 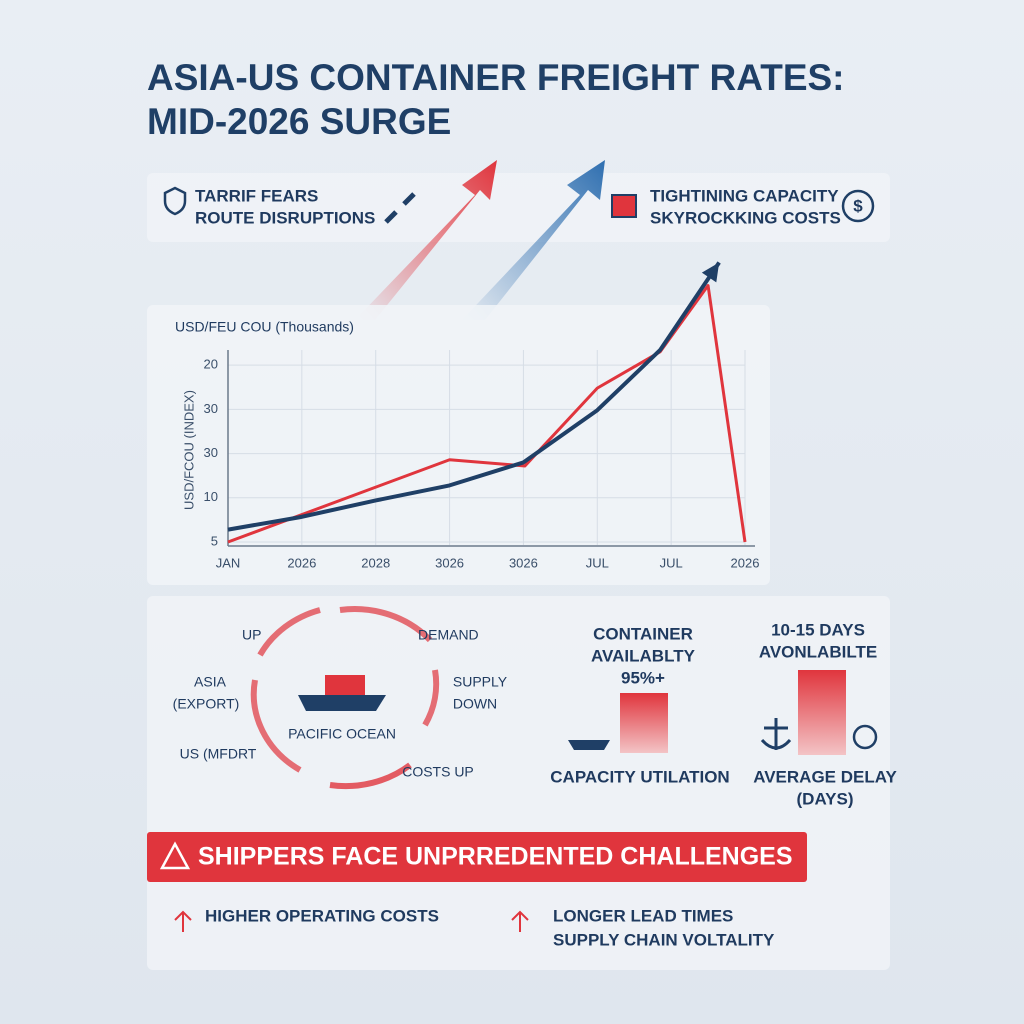 I want to click on y-tick-label: 5, so click(x=214, y=540).